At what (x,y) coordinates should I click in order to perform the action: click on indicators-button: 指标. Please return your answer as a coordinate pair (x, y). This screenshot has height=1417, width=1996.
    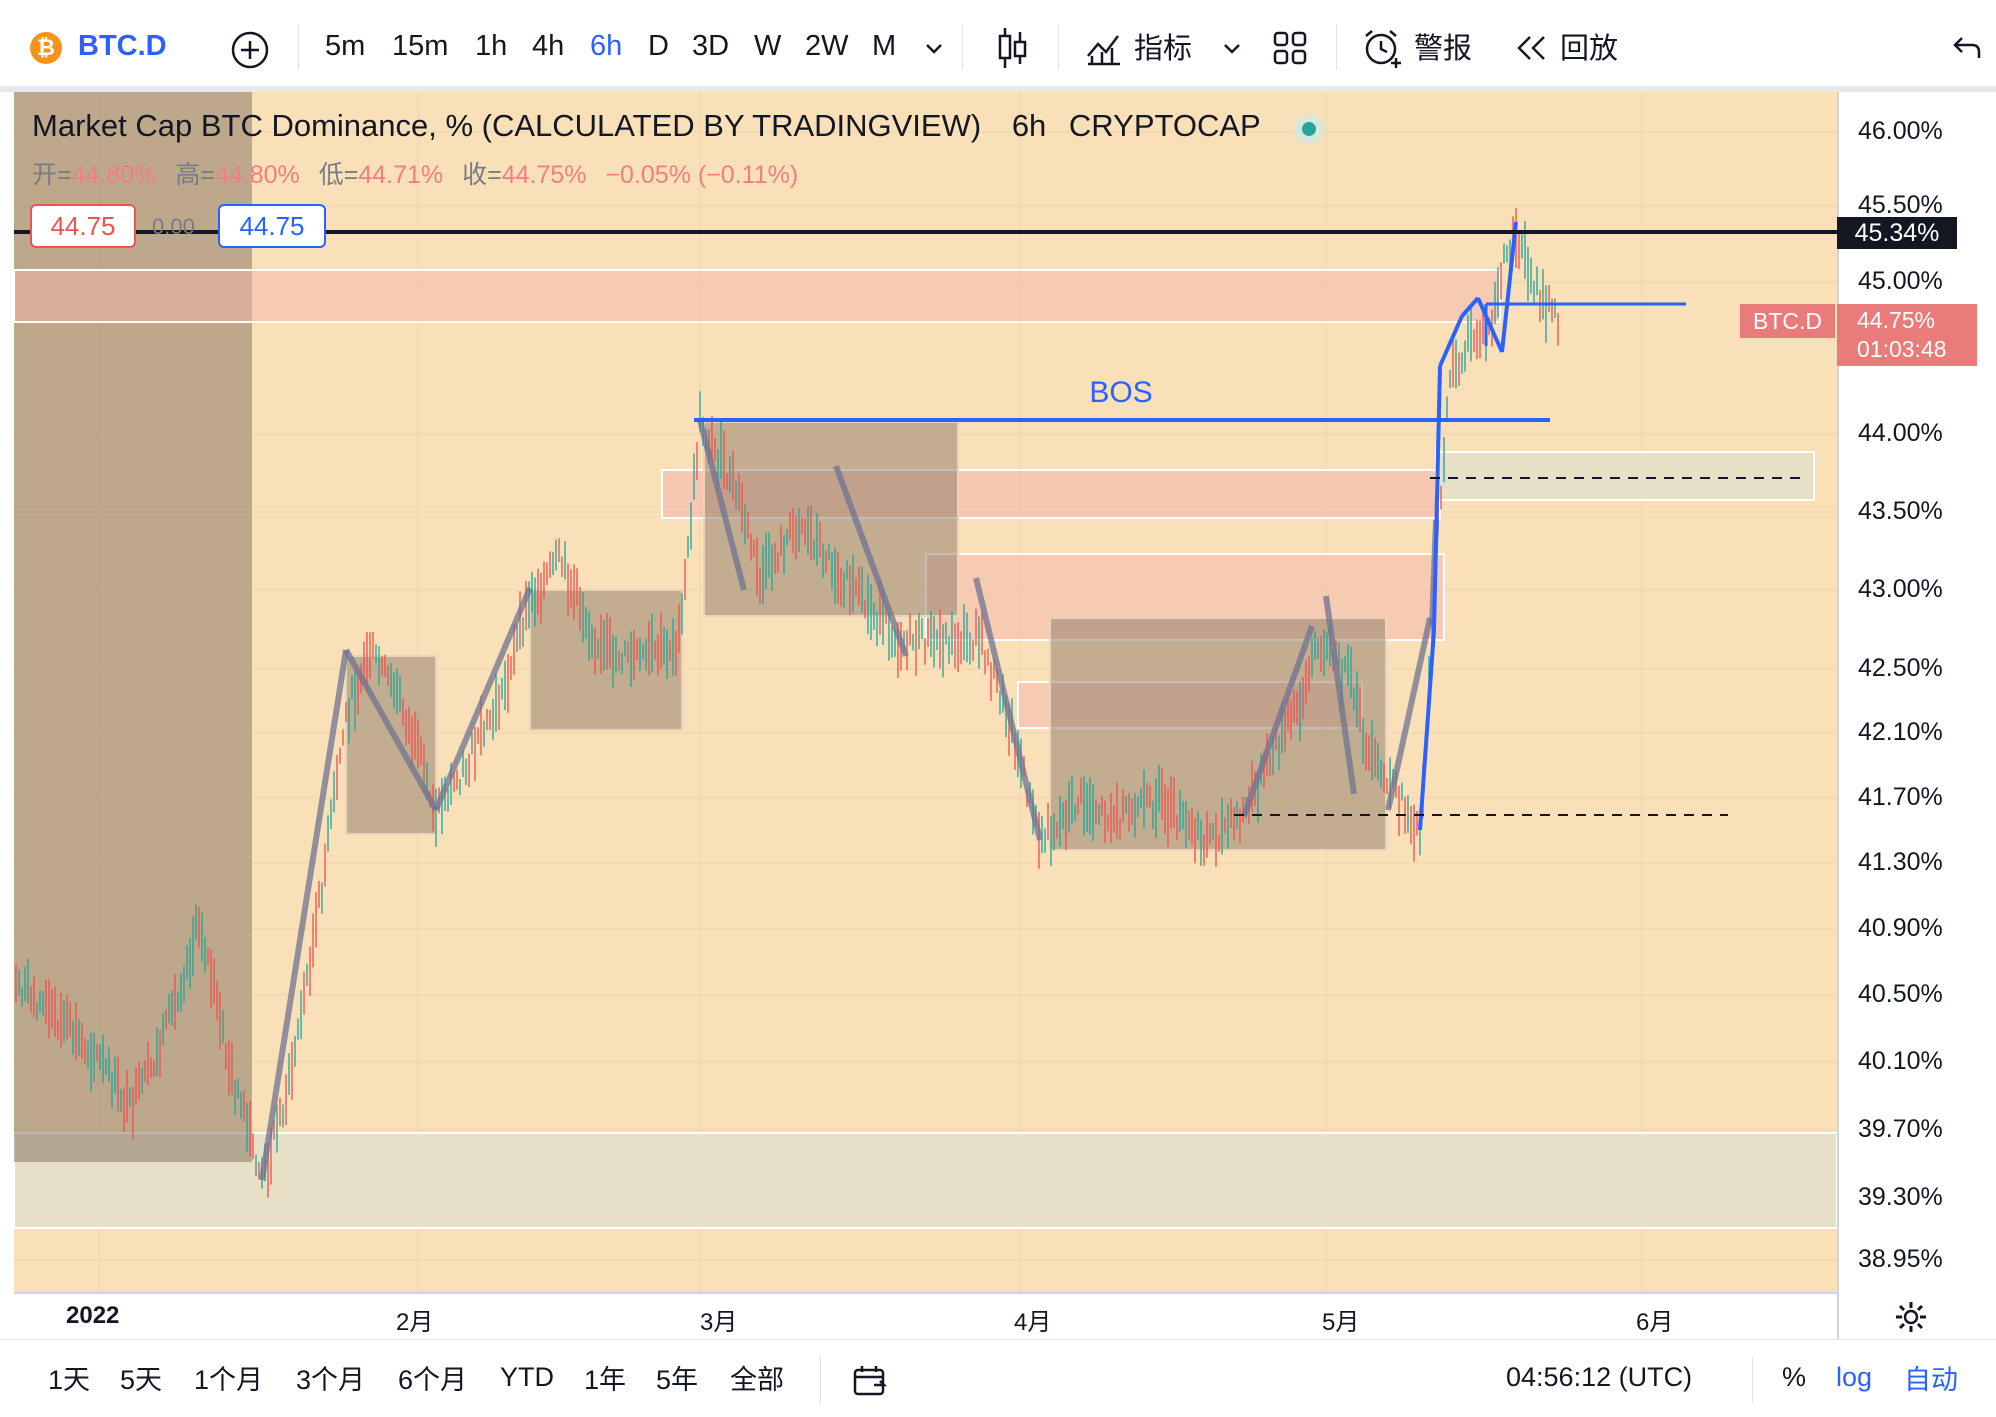
    Looking at the image, I should click on (1163, 49).